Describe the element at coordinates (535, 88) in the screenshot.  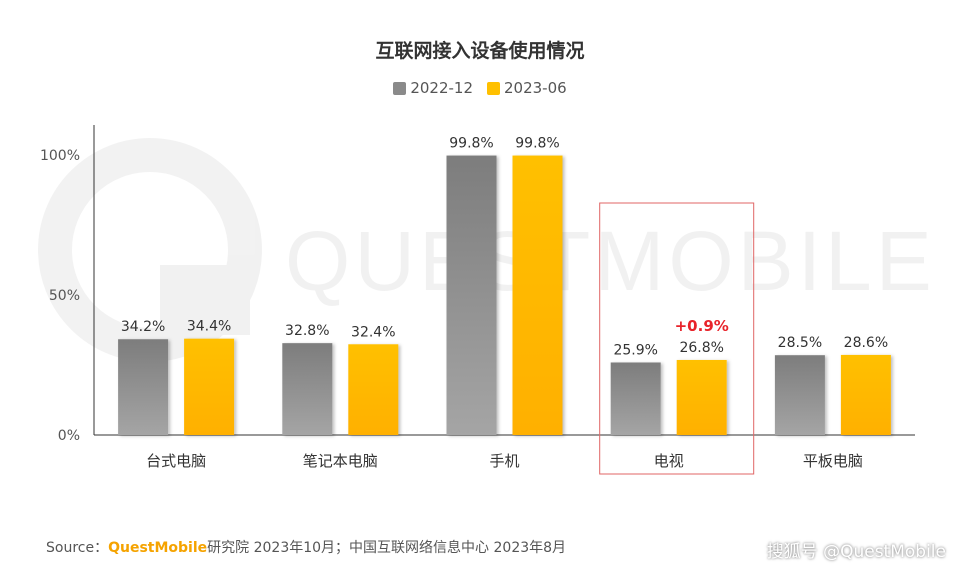
I see `legend-label-2023-06: 2023-06` at that location.